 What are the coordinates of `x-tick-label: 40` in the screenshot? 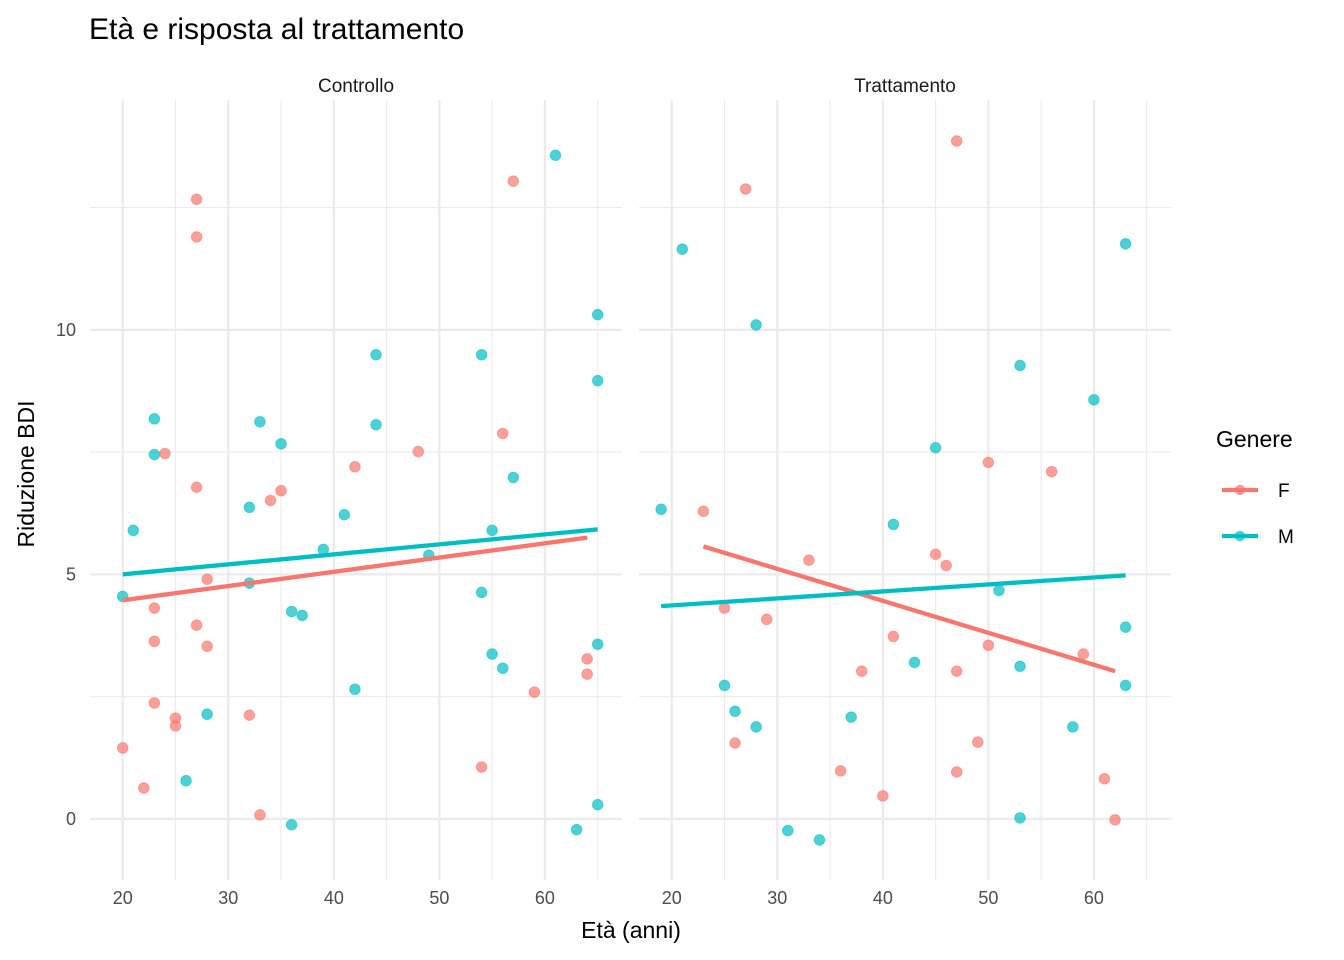 It's located at (883, 898).